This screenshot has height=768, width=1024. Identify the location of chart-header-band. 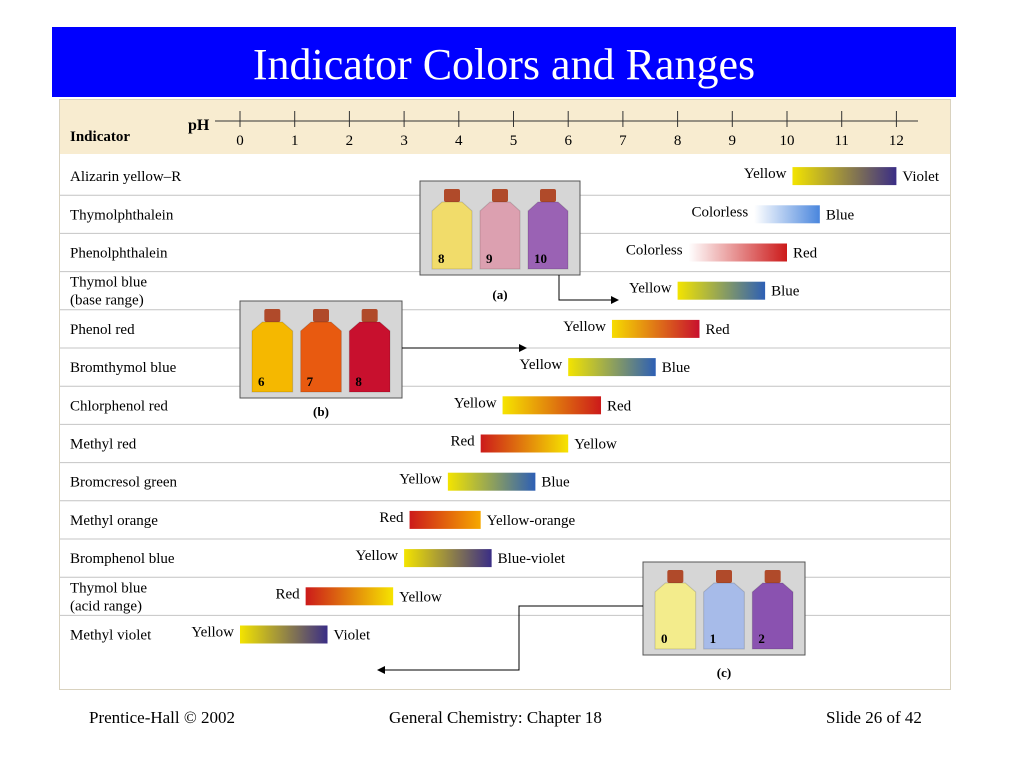
(505, 127).